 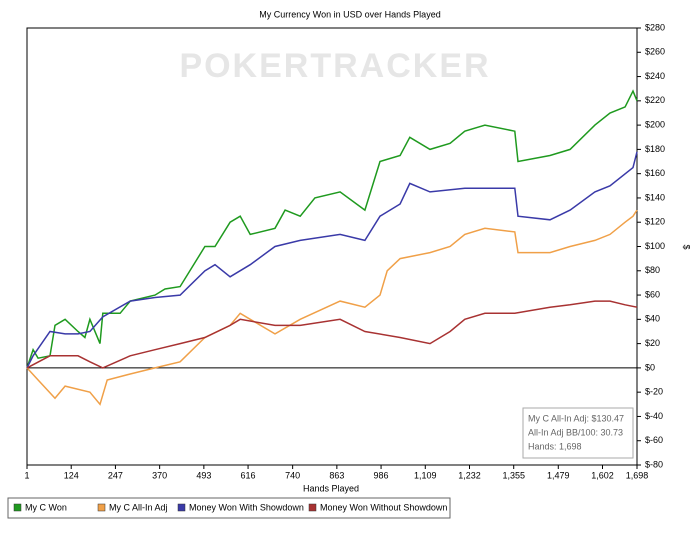 I want to click on annotation-text: All-In Adj BB/100: 30.73, so click(x=575, y=432).